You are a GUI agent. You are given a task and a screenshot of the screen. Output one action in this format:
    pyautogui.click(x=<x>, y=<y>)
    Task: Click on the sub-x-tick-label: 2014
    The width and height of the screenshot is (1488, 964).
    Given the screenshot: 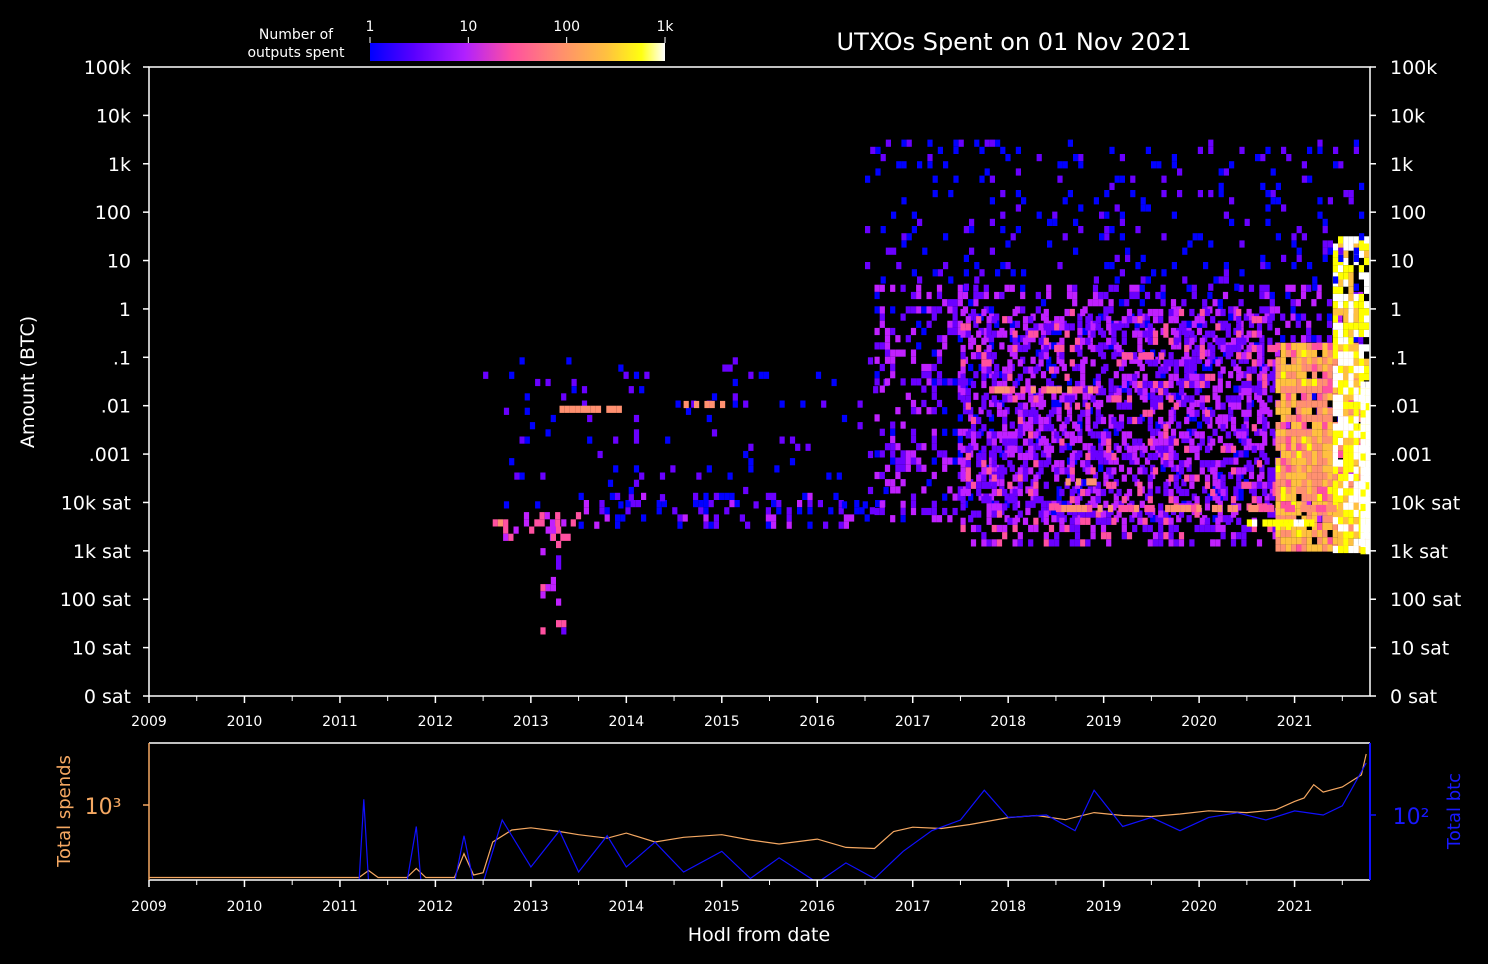 What is the action you would take?
    pyautogui.click(x=627, y=907)
    